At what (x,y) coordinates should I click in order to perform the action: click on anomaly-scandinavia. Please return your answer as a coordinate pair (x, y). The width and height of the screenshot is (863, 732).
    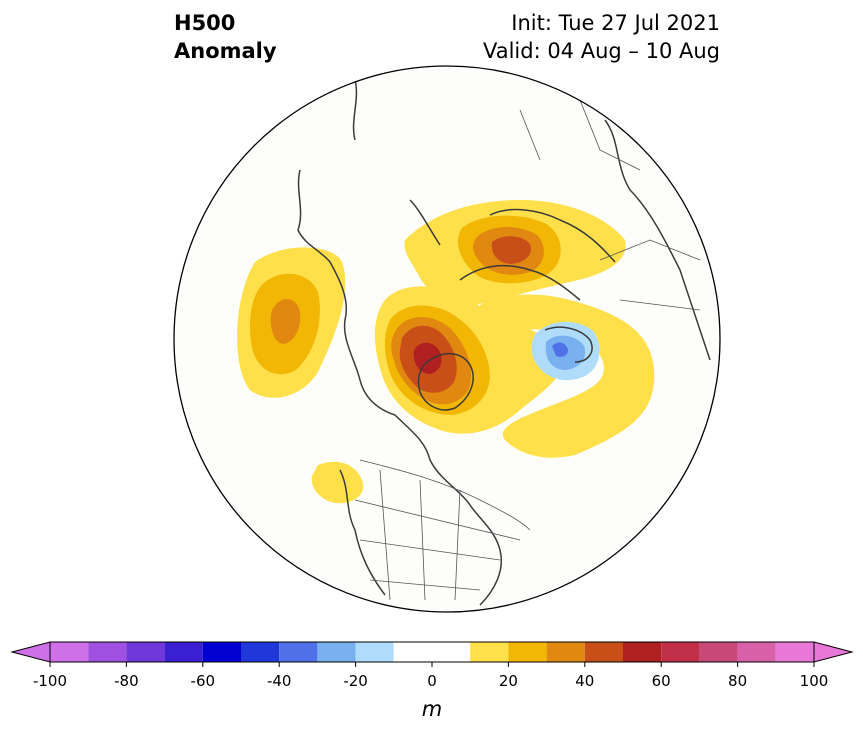
    Looking at the image, I should click on (515, 253).